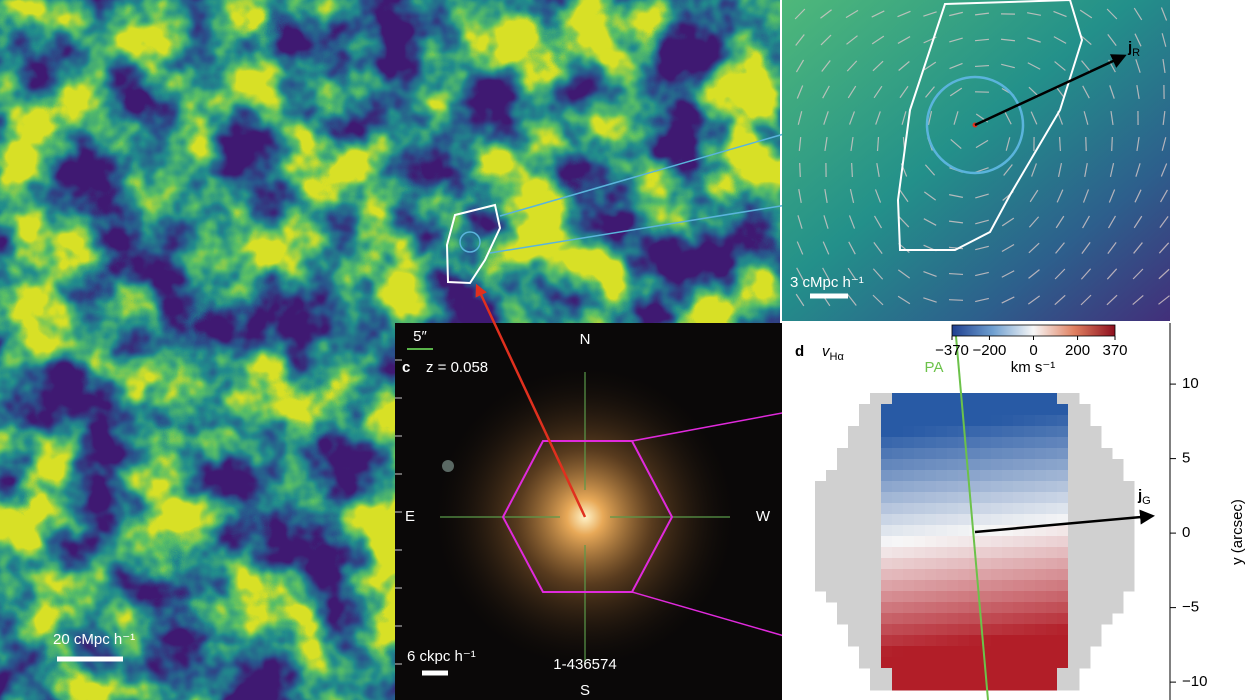 Image resolution: width=1250 pixels, height=700 pixels. What do you see at coordinates (441, 656) in the screenshot?
I see `scale-label: 6 ckpc h⁻¹` at bounding box center [441, 656].